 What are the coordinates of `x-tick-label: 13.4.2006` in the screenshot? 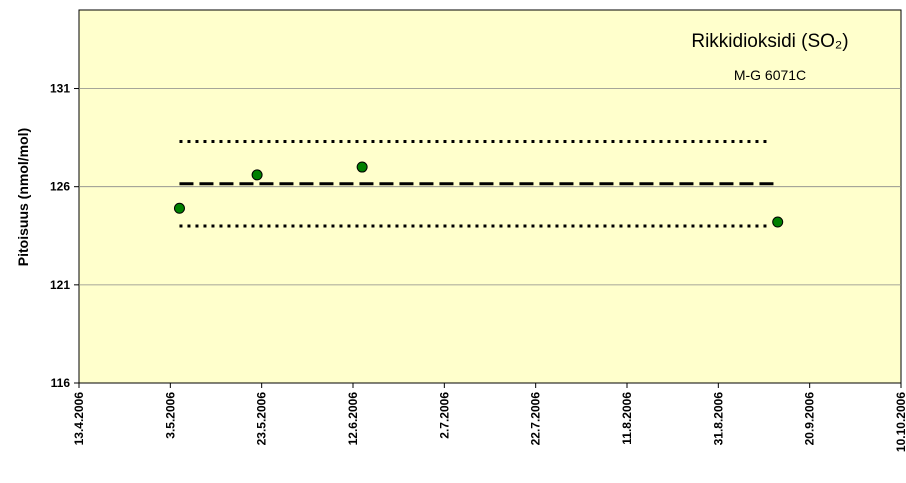 It's located at (79, 419).